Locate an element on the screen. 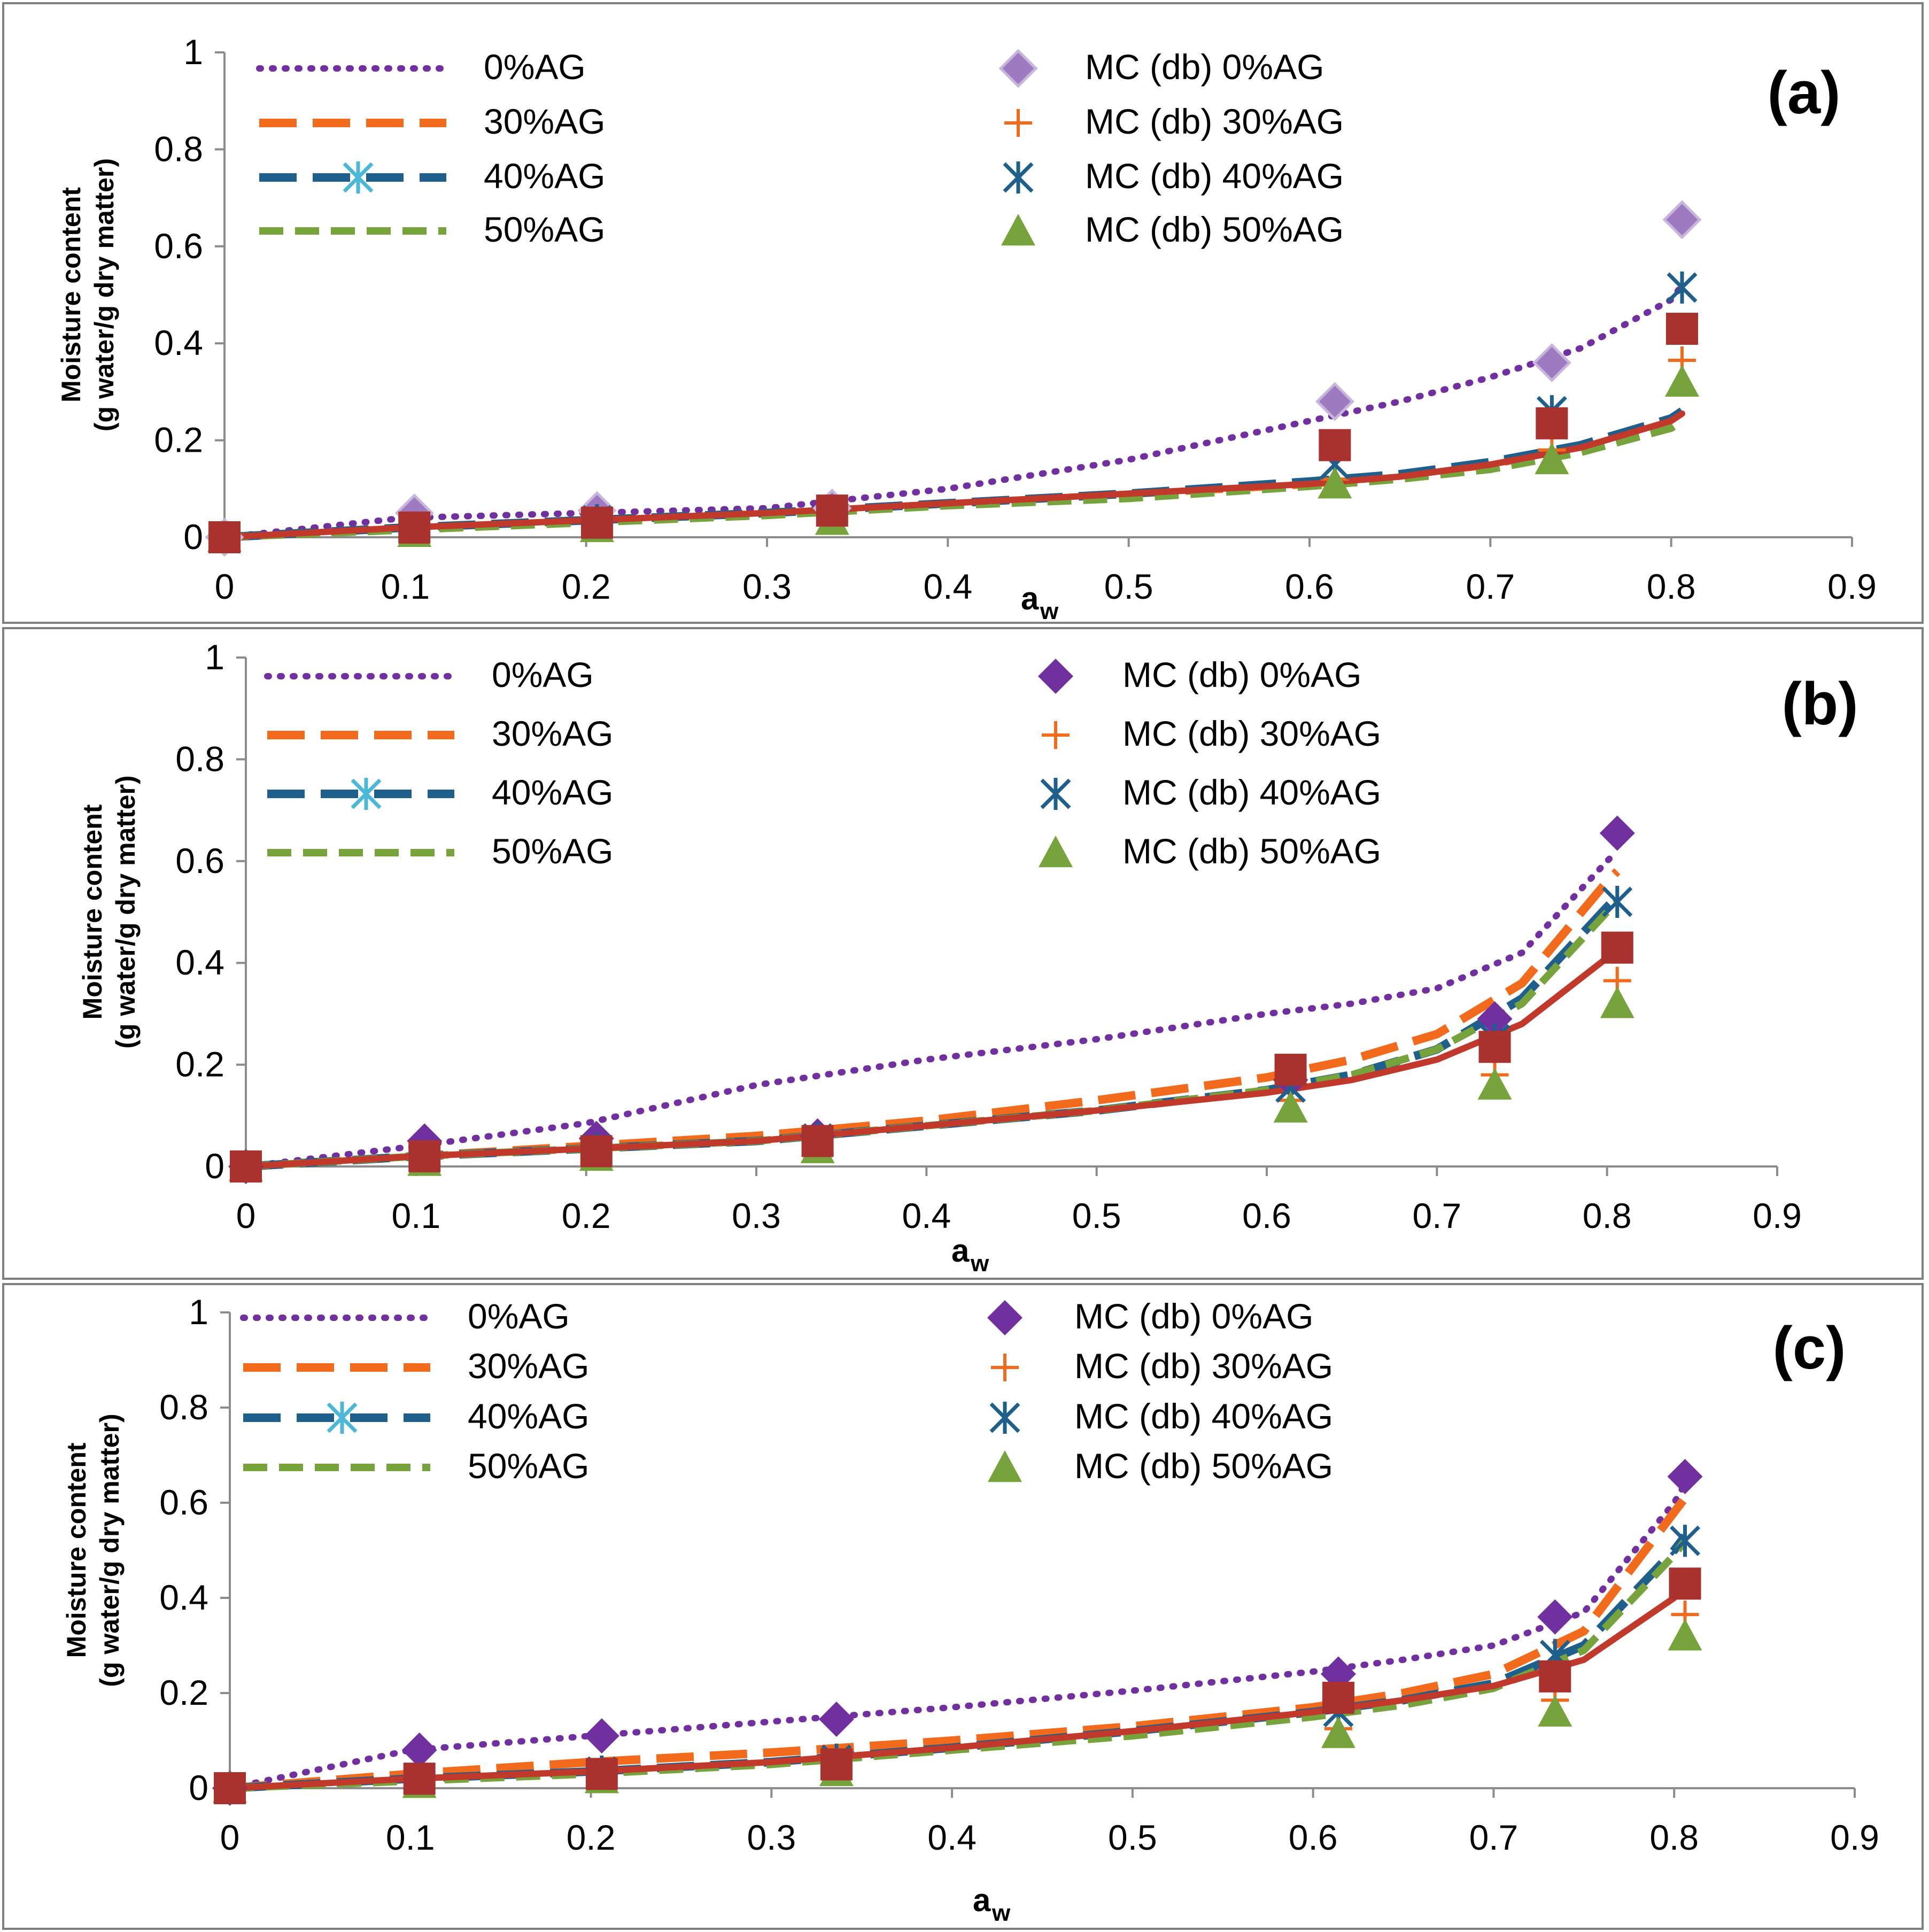 Image resolution: width=1929 pixels, height=1932 pixels. y-axis-title-line2: (g water/g dry matter) is located at coordinates (104, 294).